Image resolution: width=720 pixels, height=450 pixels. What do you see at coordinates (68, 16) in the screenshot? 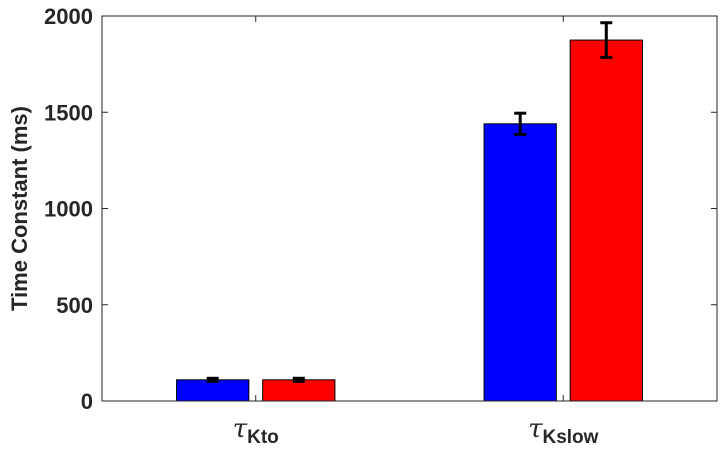
I see `y-tick-label: 2000` at bounding box center [68, 16].